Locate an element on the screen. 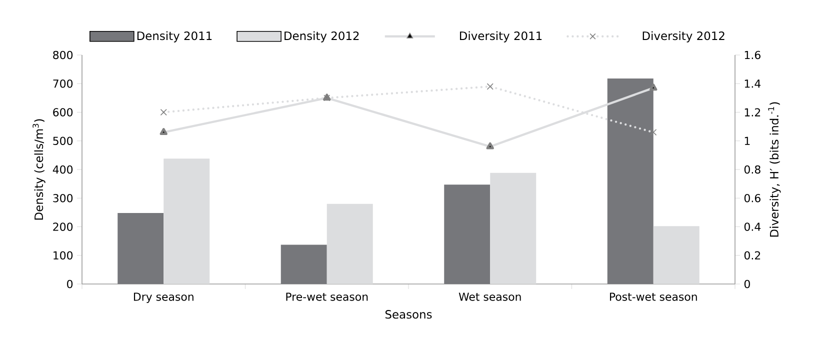 The width and height of the screenshot is (826, 344). y2-tick-label: 0.6 is located at coordinates (752, 198).